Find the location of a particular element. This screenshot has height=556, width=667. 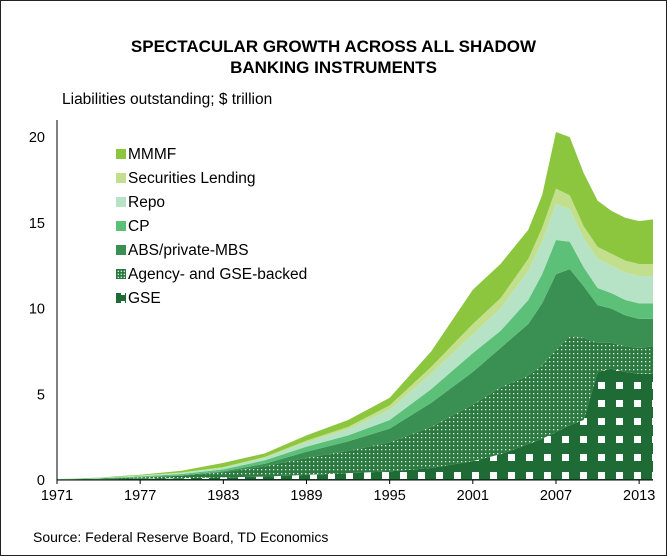

x-tick-label: 2007 is located at coordinates (556, 496).